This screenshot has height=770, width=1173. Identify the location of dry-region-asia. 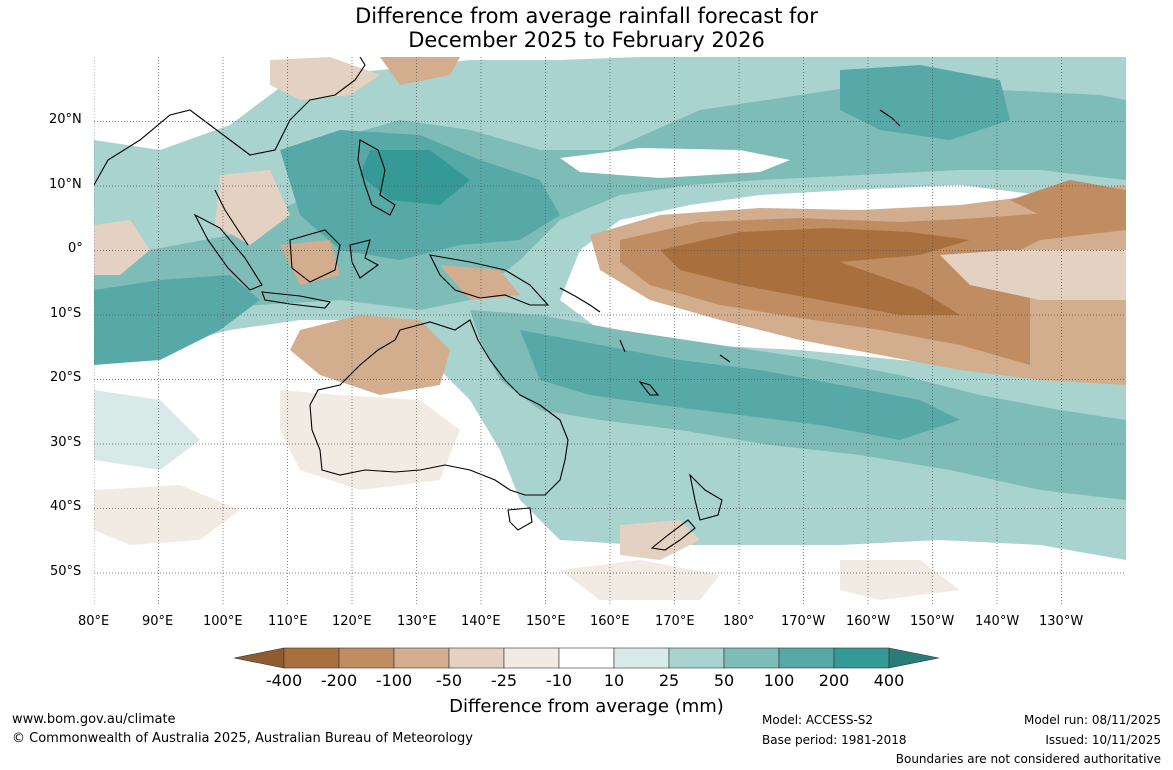
(325, 78).